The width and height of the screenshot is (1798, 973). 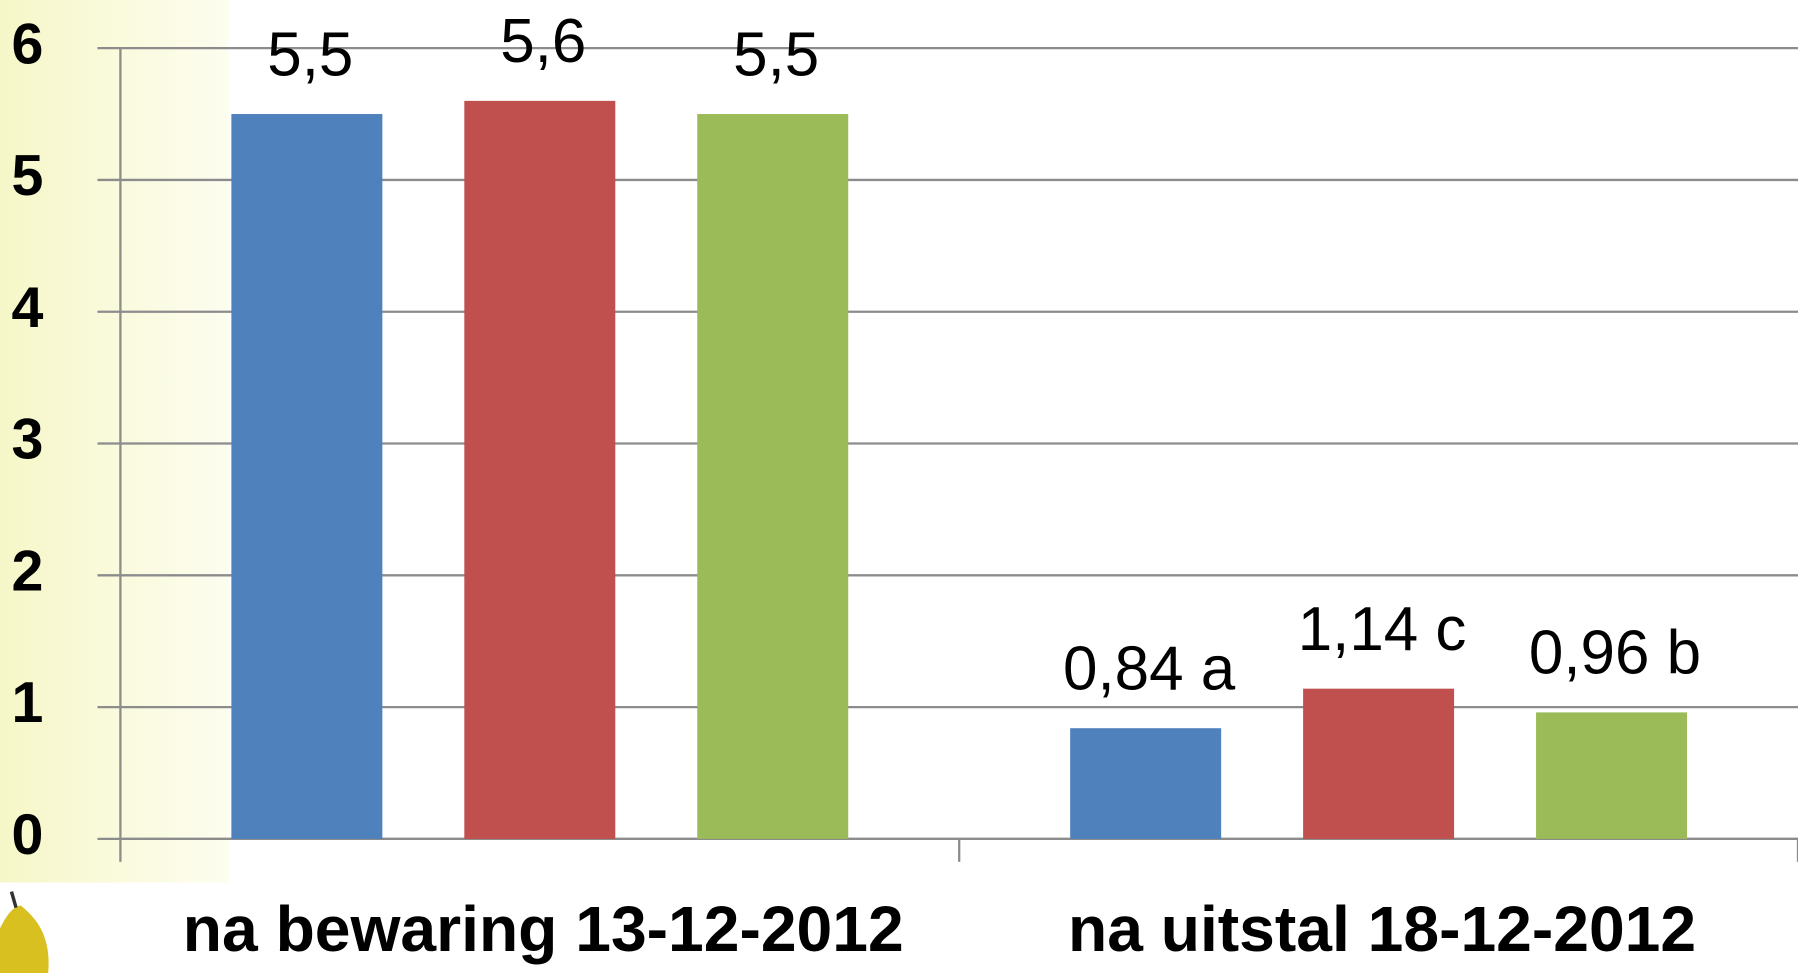 I want to click on y-tick-label: 2, so click(x=27, y=571).